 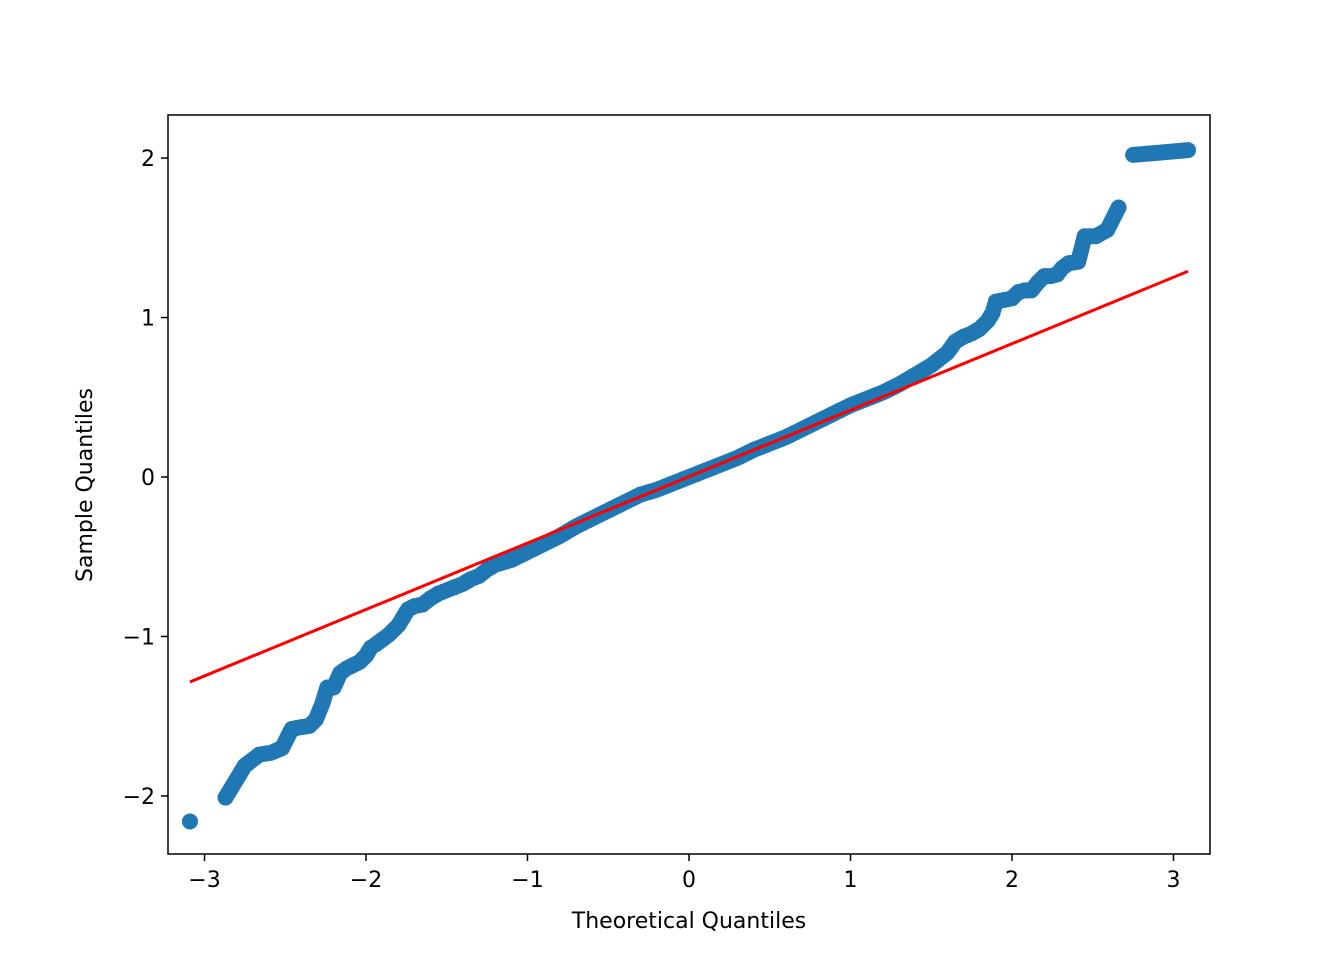 I want to click on x-tick-label: 3, so click(x=1174, y=880).